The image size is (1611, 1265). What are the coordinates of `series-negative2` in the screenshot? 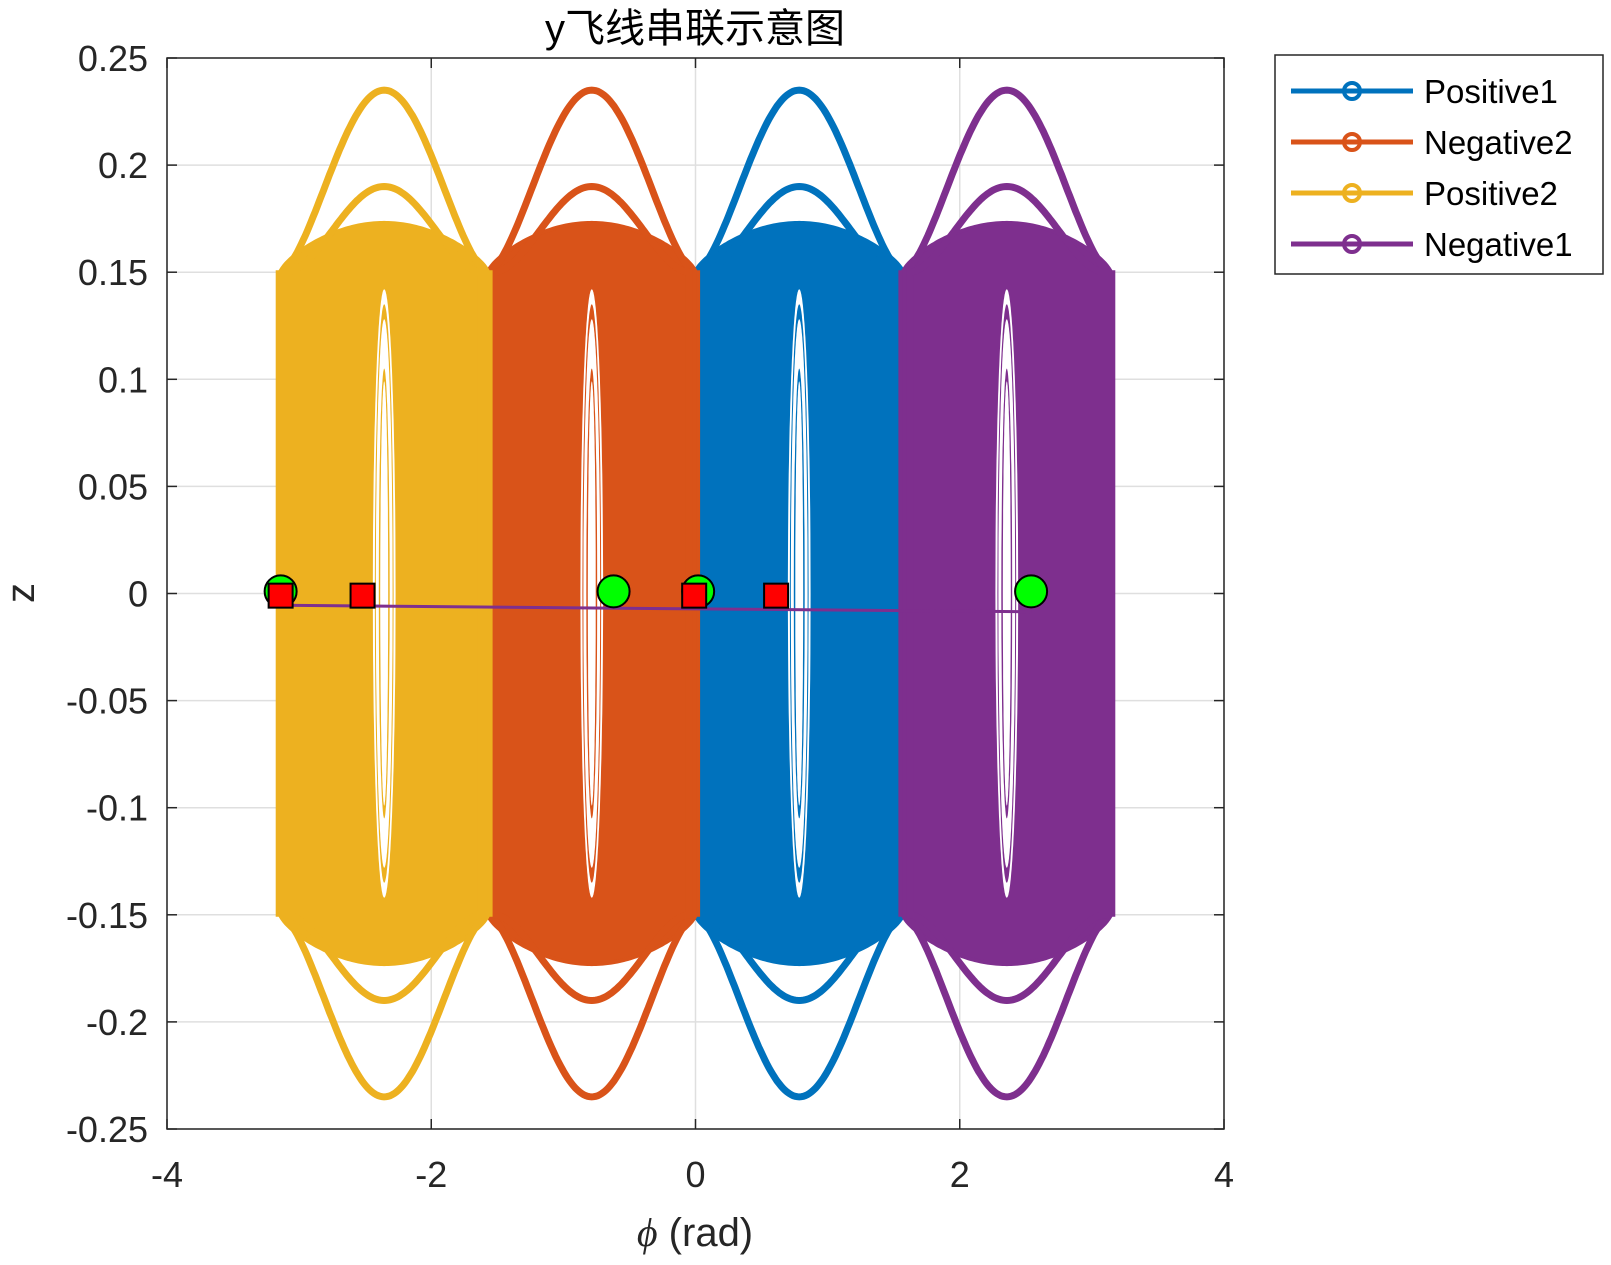 It's located at (592, 593).